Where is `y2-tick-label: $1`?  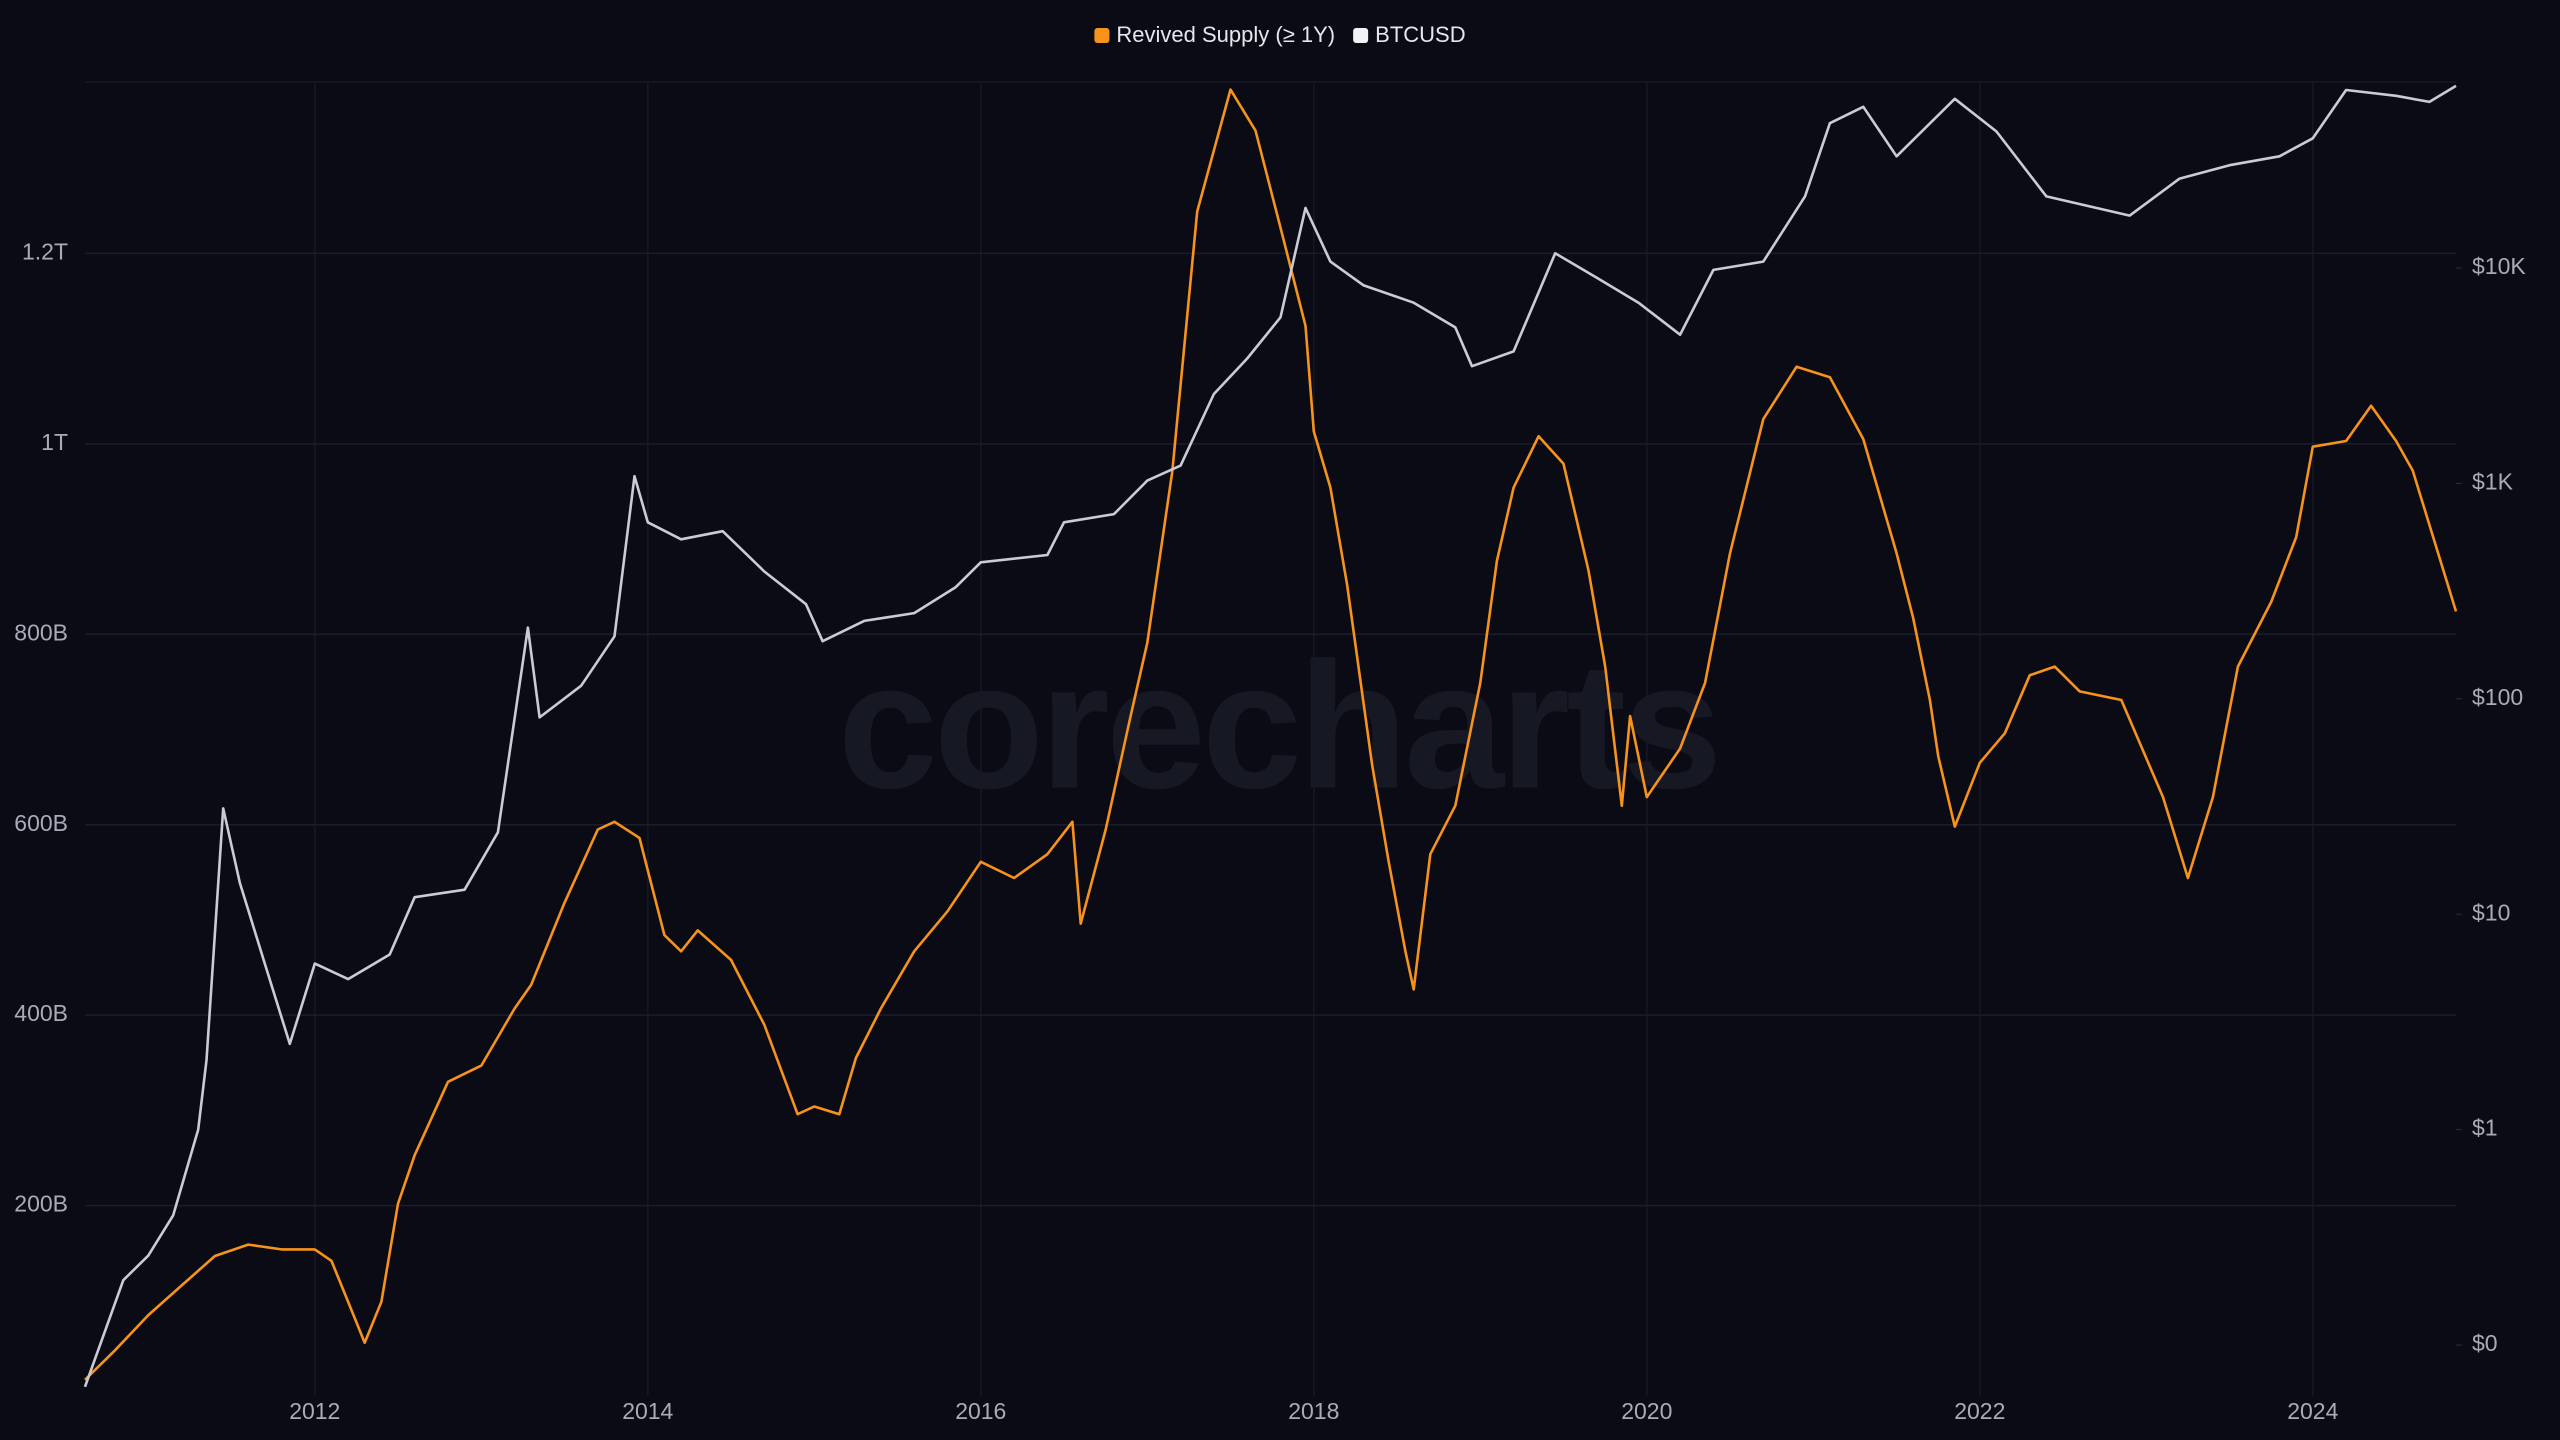
y2-tick-label: $1 is located at coordinates (2485, 1128).